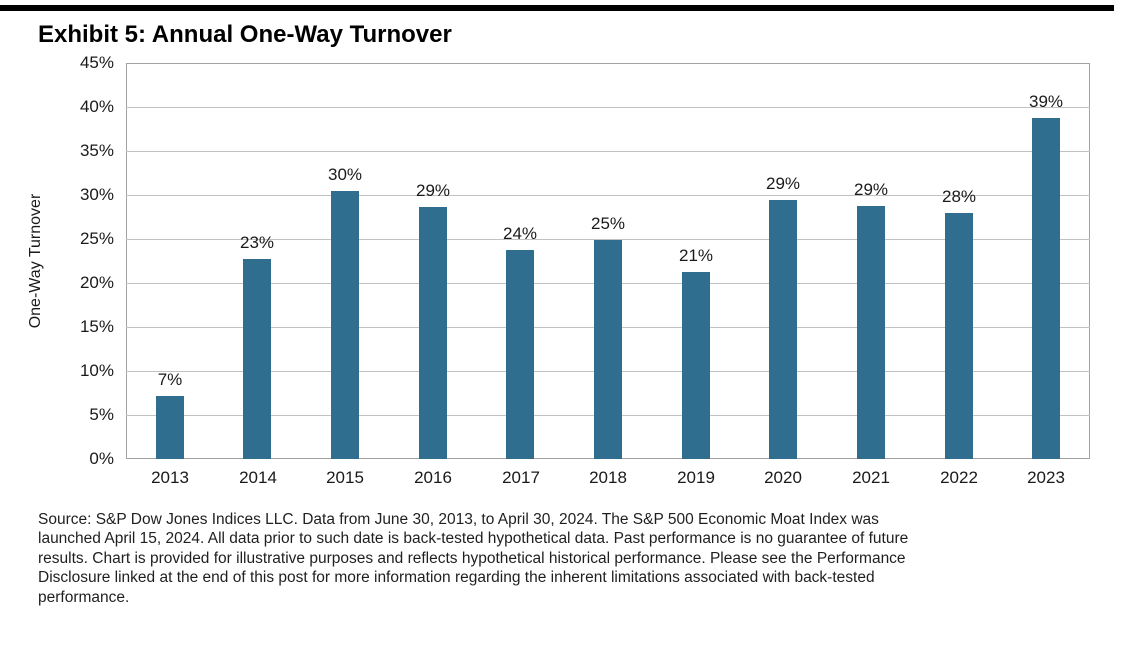  Describe the element at coordinates (35, 261) in the screenshot. I see `y-axis-title: One-Way Turnover` at that location.